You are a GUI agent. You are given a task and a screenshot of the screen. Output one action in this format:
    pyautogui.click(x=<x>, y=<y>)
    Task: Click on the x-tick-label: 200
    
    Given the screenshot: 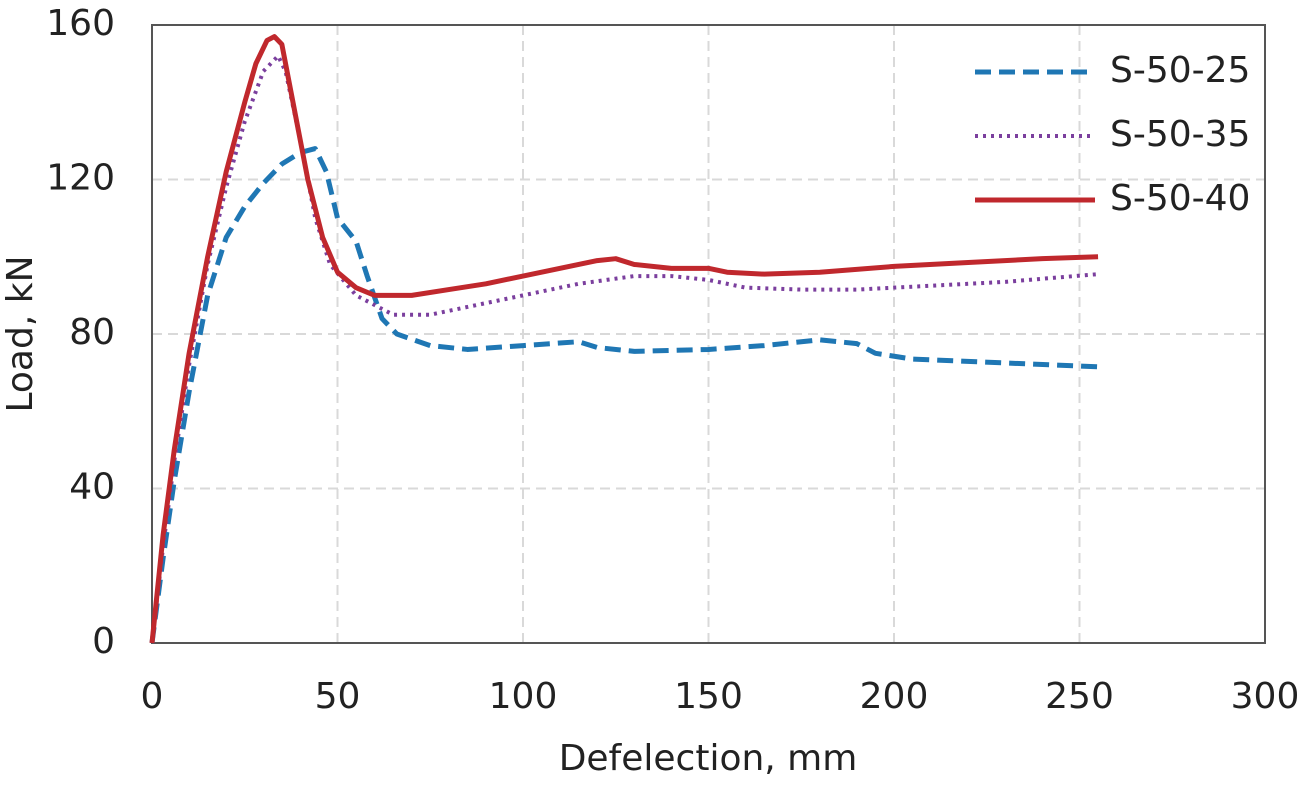 What is the action you would take?
    pyautogui.click(x=894, y=696)
    